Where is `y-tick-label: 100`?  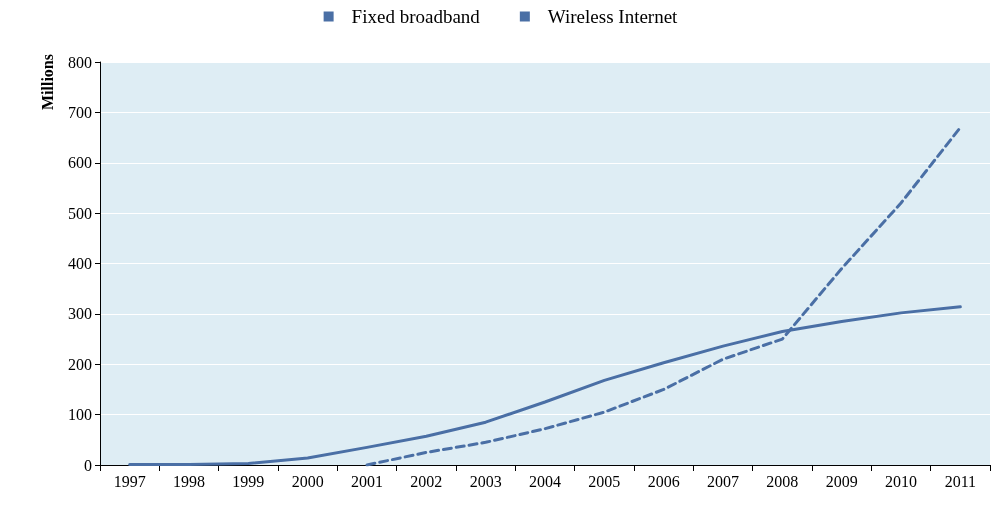 y-tick-label: 100 is located at coordinates (80, 415).